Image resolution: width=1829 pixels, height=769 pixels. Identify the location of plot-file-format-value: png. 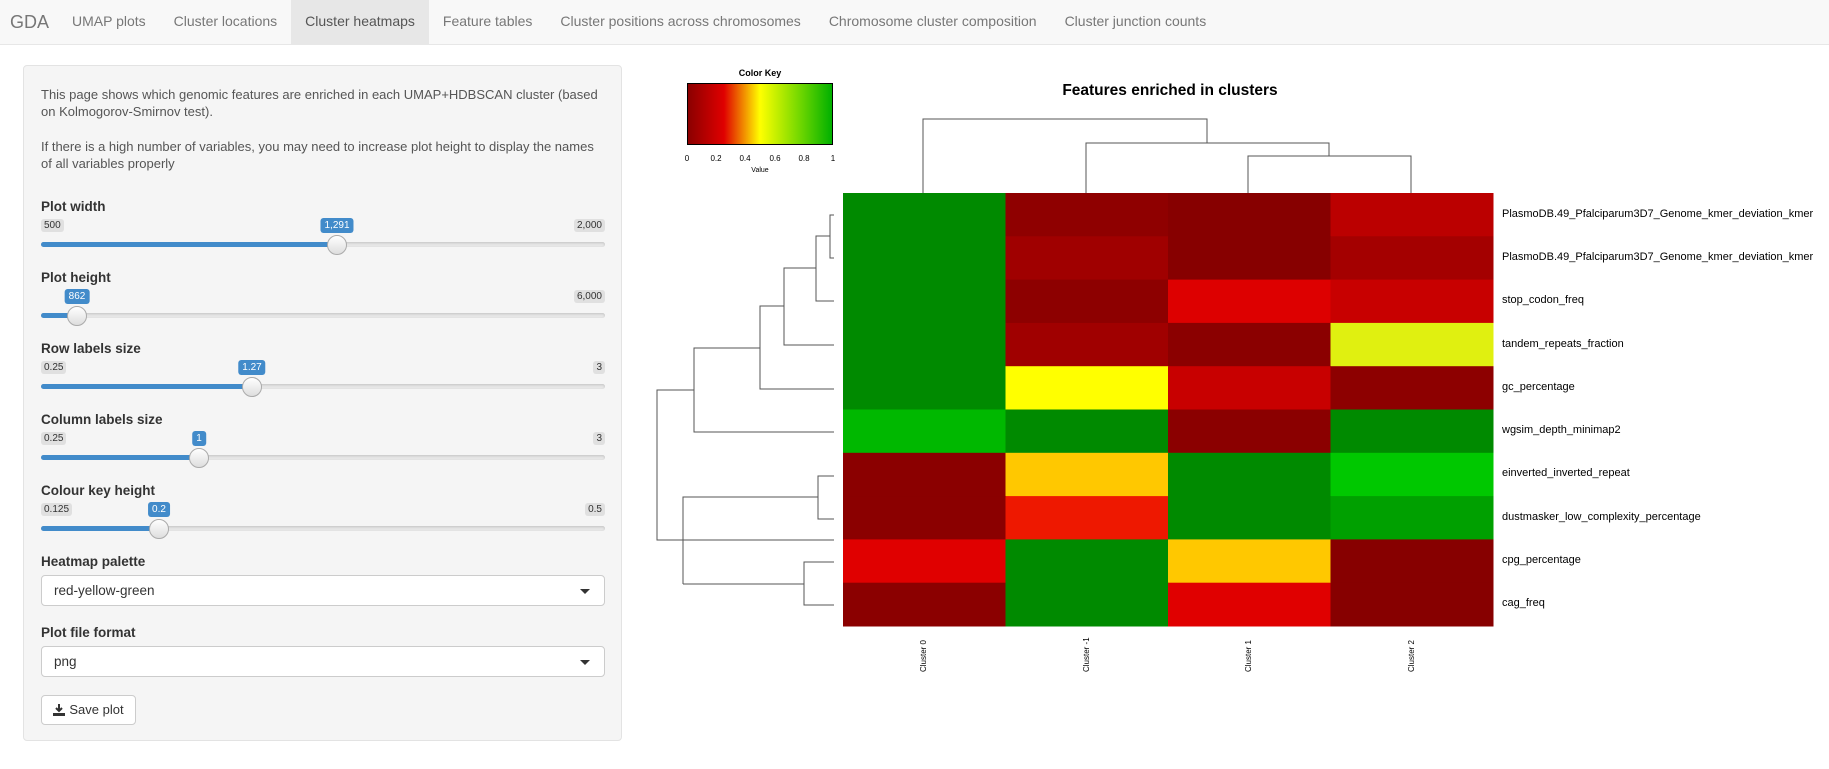
(65, 661).